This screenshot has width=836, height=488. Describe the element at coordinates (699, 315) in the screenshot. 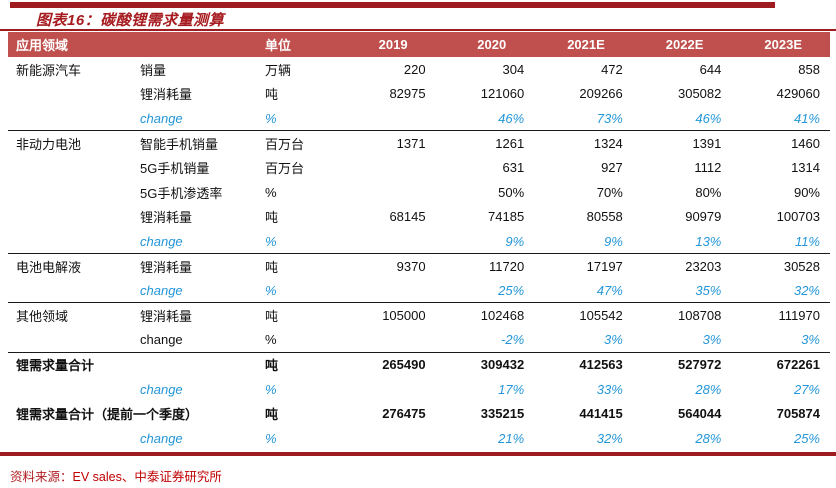

I see `row-value: 108708` at that location.